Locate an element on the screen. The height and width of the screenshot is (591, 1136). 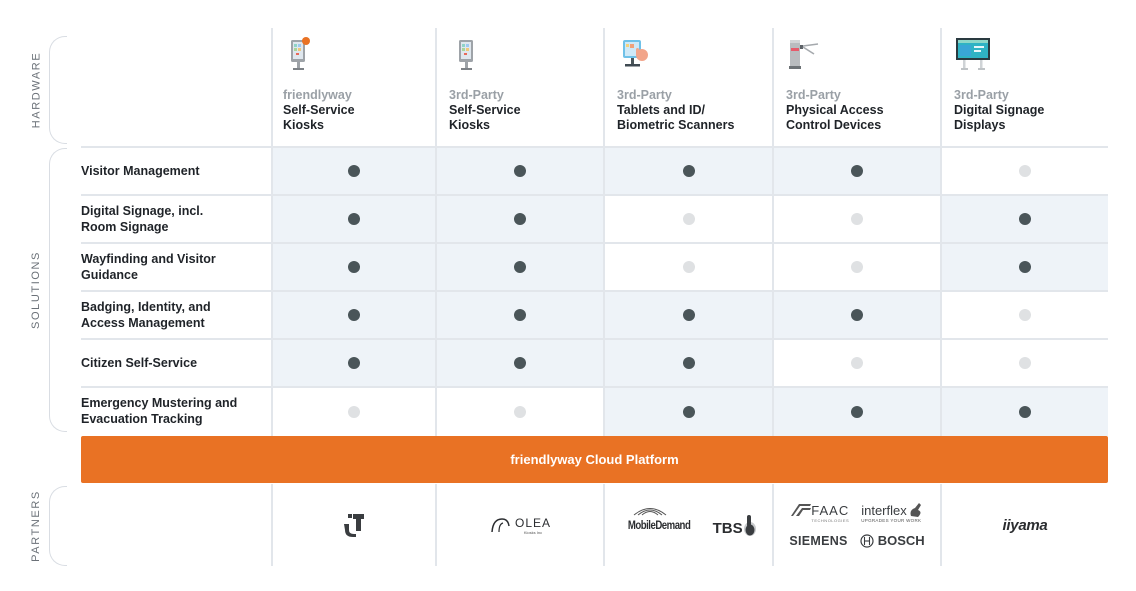
solution-visitor-management: Visitor Management is located at coordinates (140, 170).